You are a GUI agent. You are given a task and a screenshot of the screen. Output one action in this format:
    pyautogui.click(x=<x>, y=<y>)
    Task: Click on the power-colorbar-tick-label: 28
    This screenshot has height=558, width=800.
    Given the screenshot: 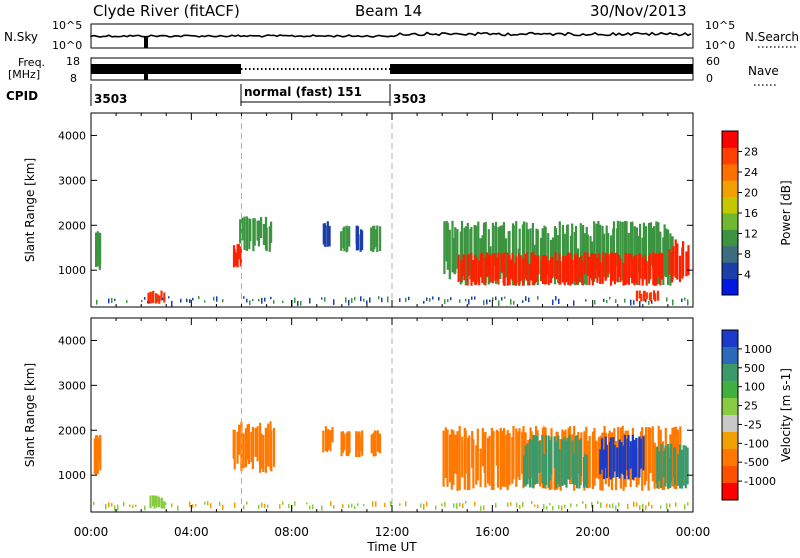 What is the action you would take?
    pyautogui.click(x=751, y=152)
    